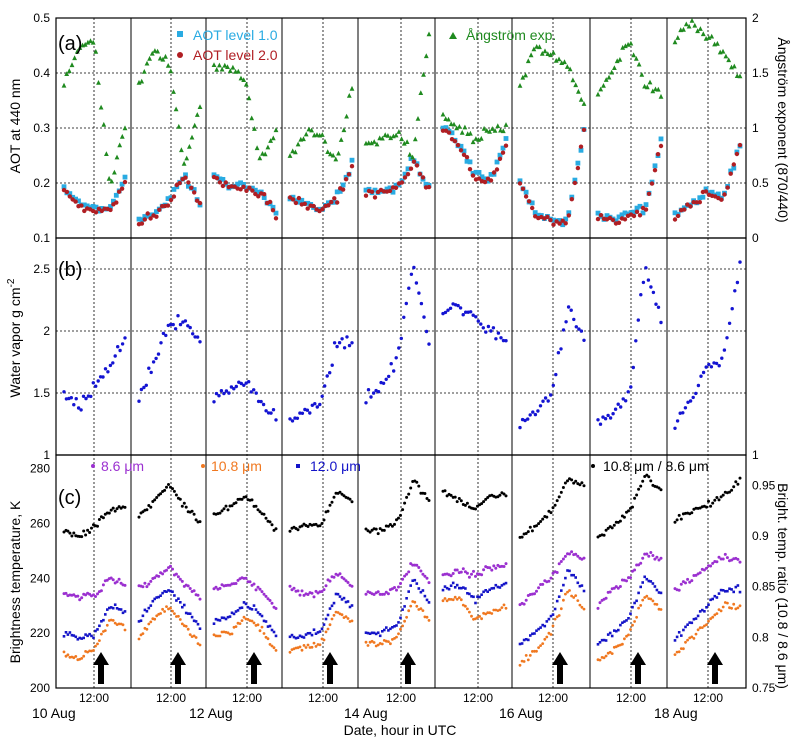  What do you see at coordinates (40, 688) in the screenshot?
I see `ytick-c-0: 200` at bounding box center [40, 688].